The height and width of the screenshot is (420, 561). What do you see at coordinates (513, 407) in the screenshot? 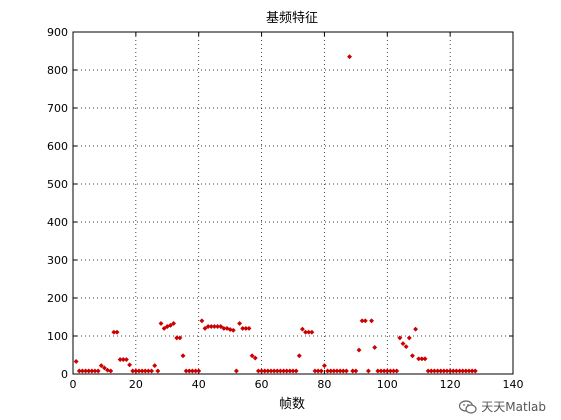
I see `watermark-text: 天天Matlab` at bounding box center [513, 407].